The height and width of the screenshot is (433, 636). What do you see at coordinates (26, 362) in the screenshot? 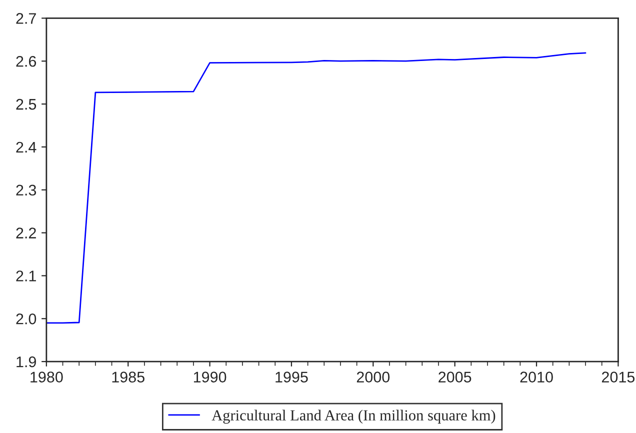
I see `y-tick-label: 1.9` at bounding box center [26, 362].